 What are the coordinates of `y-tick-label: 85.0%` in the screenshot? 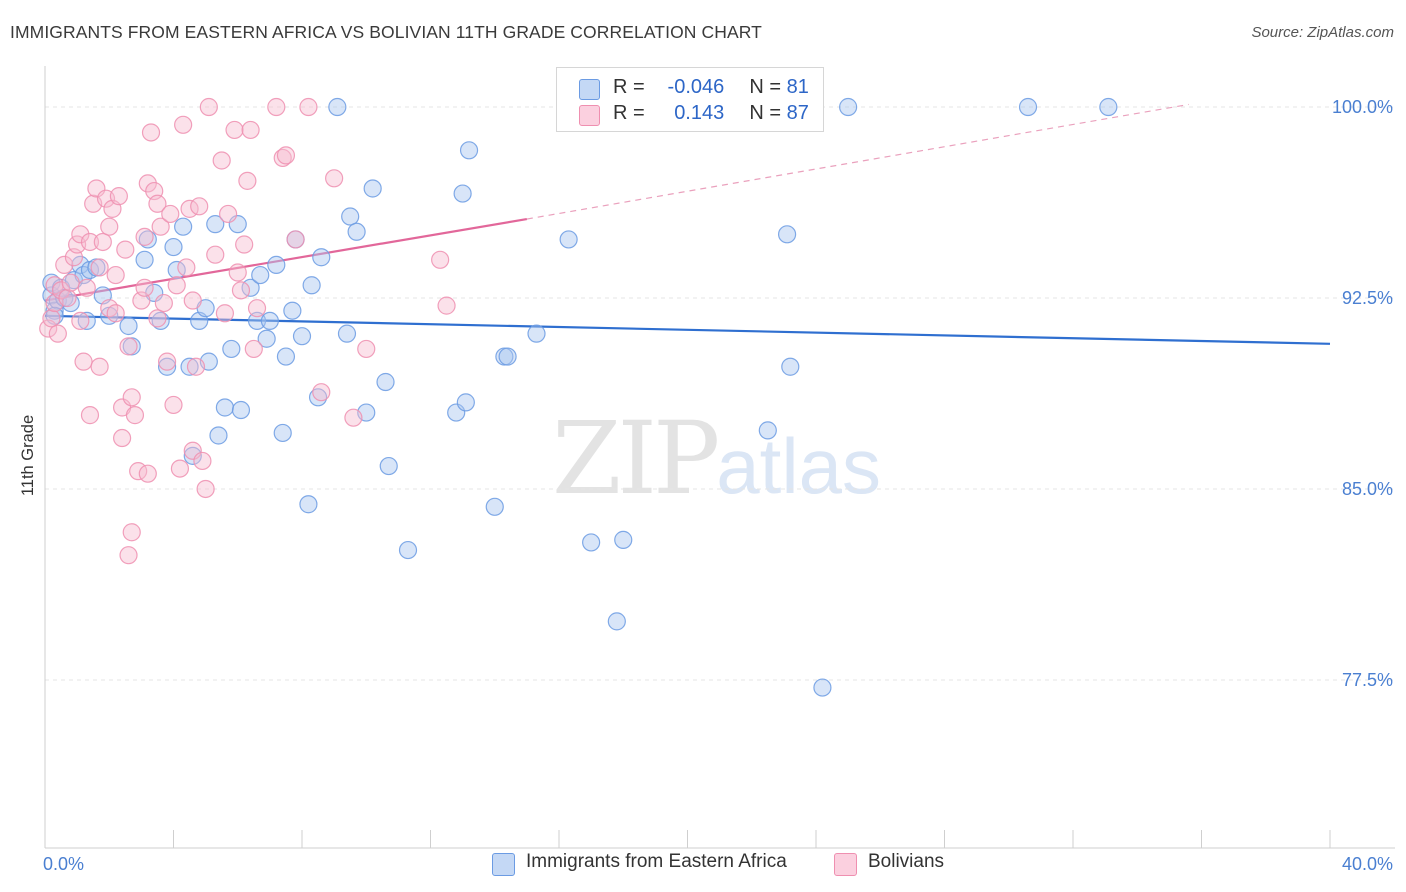 It's located at (1367, 489).